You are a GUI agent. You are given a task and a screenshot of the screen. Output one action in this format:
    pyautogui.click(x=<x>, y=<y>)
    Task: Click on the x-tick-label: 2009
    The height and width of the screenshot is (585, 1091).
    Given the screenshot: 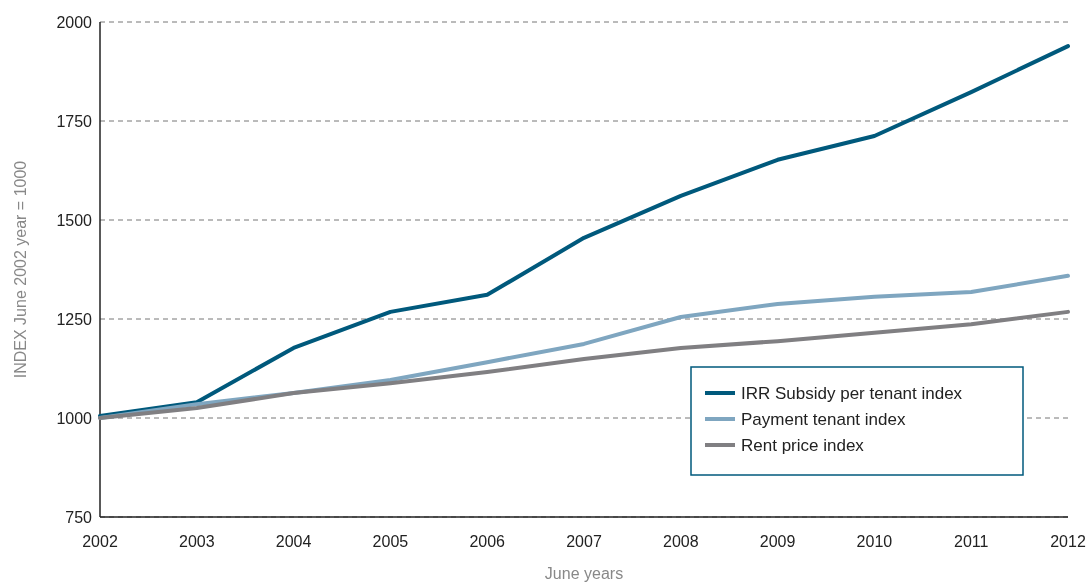 What is the action you would take?
    pyautogui.click(x=777, y=541)
    